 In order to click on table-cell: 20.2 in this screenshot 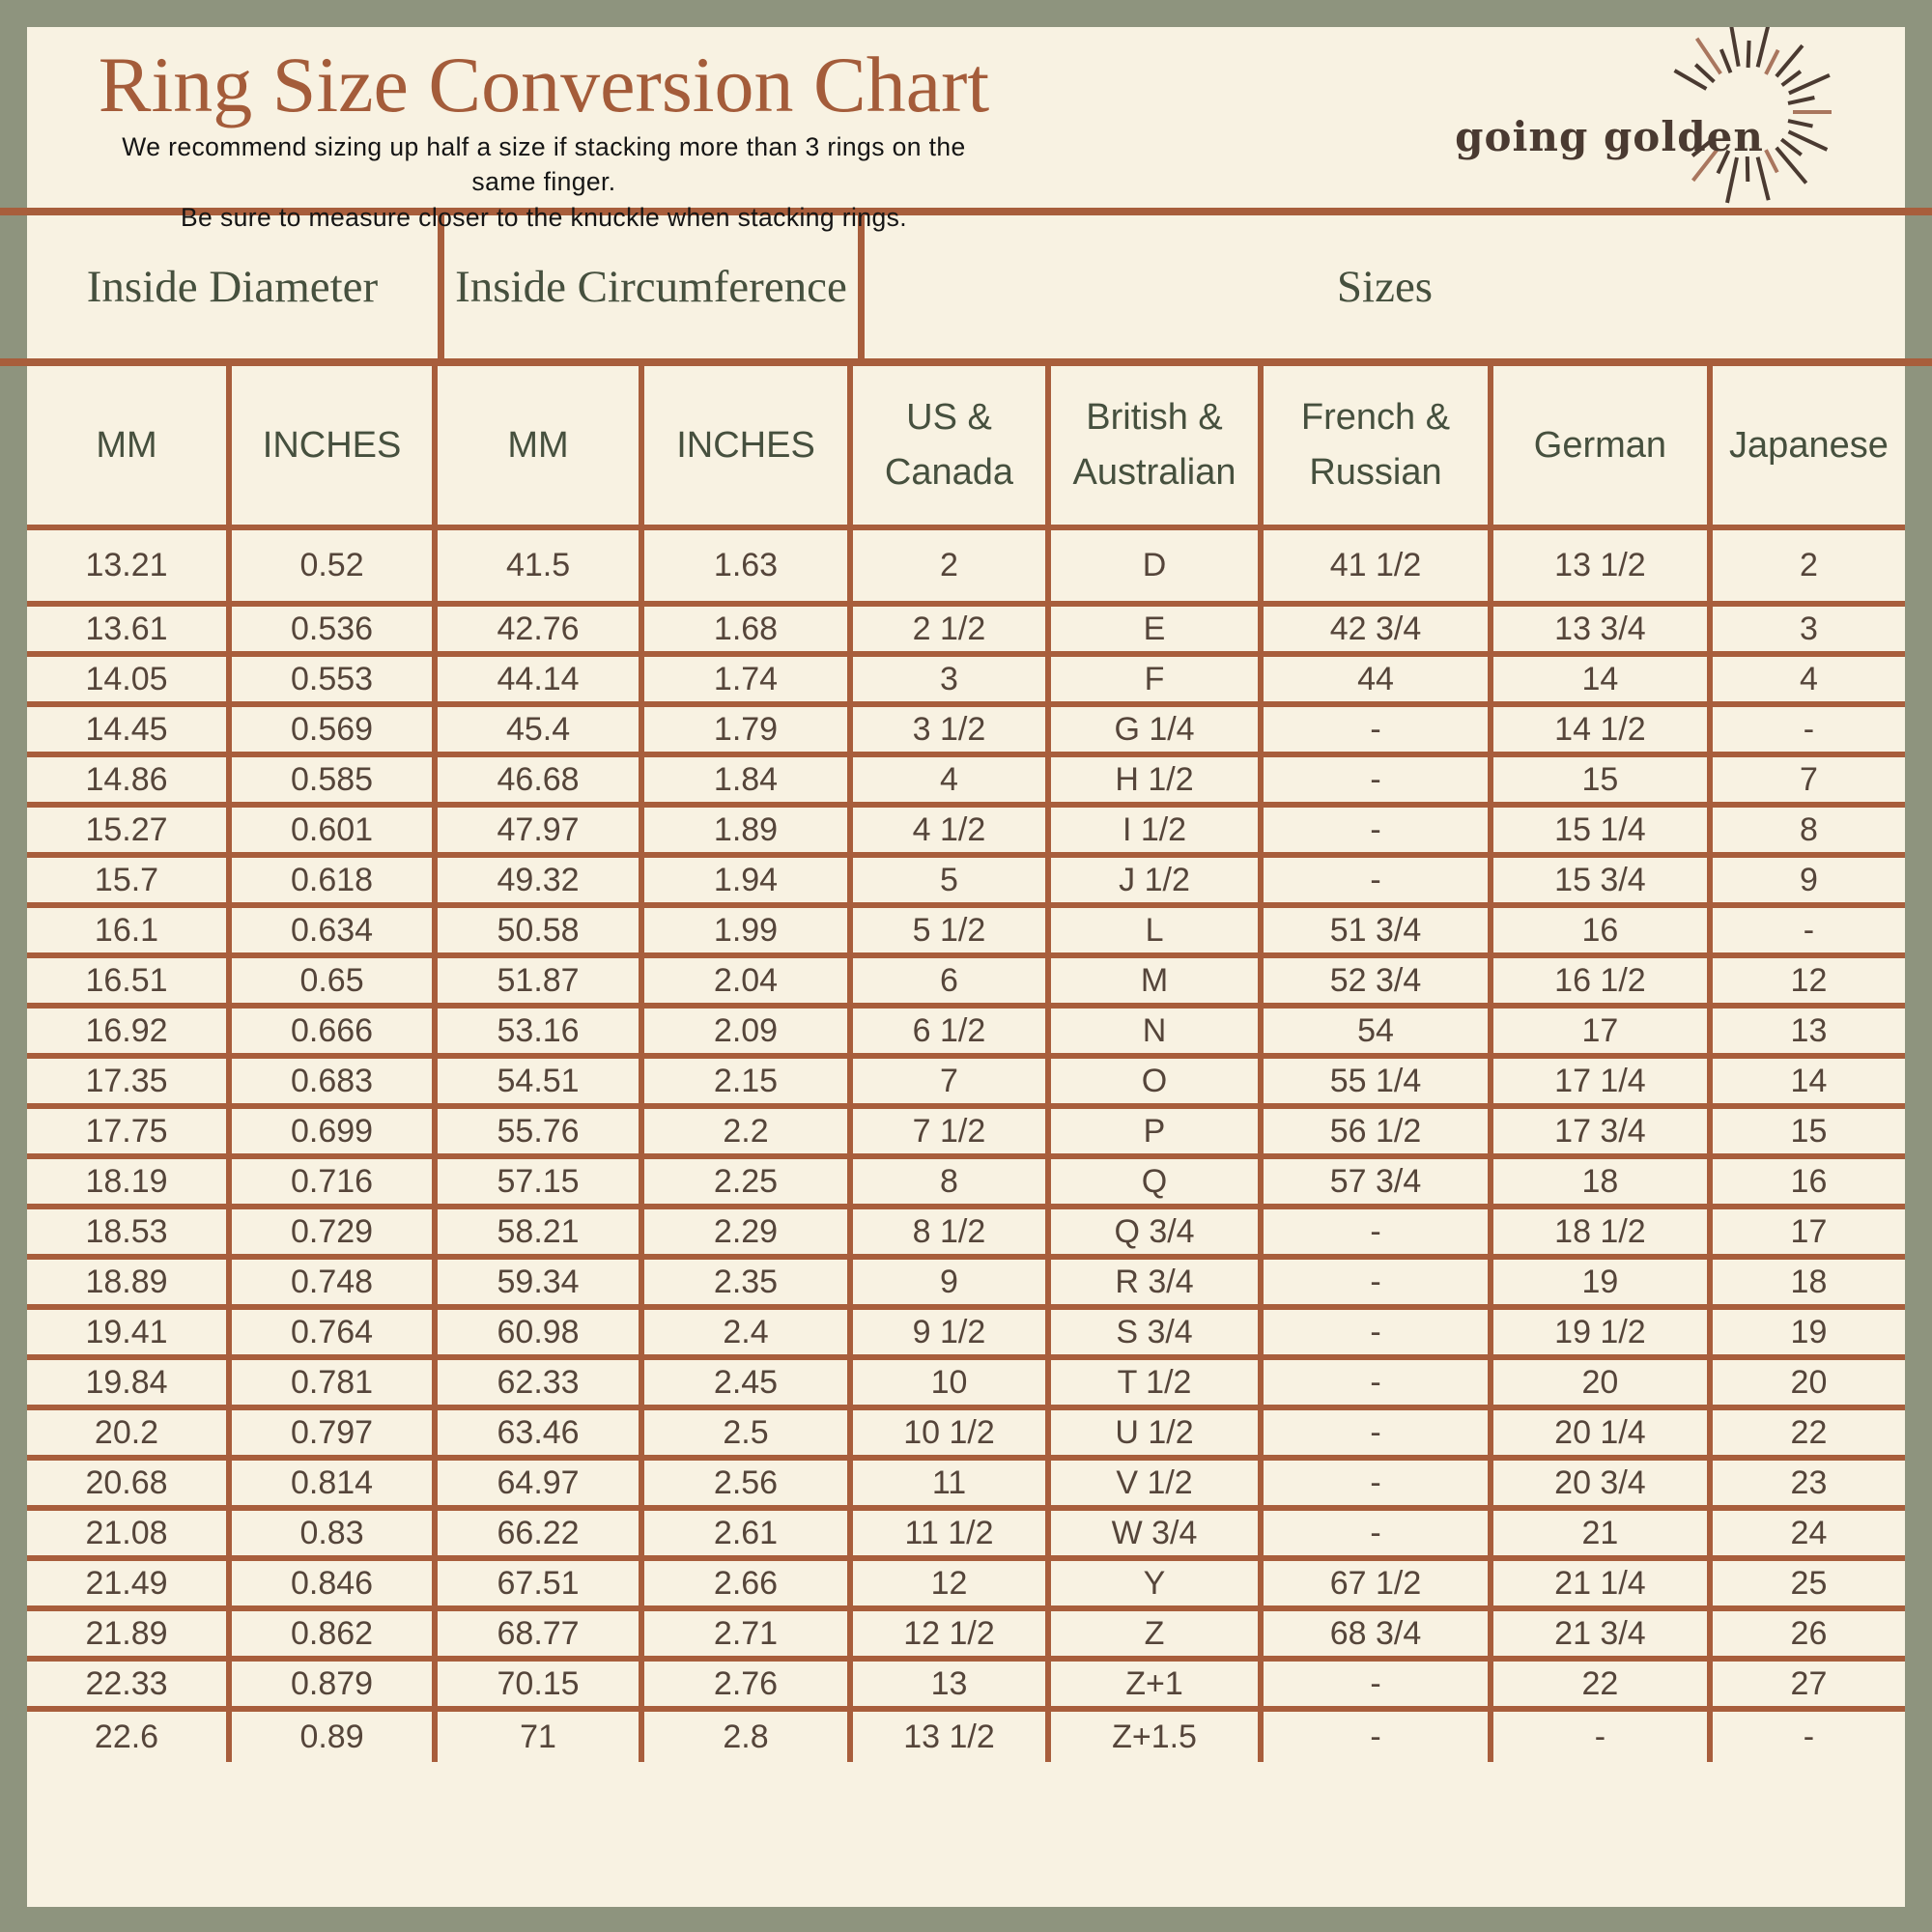, I will do `click(130, 1435)`.